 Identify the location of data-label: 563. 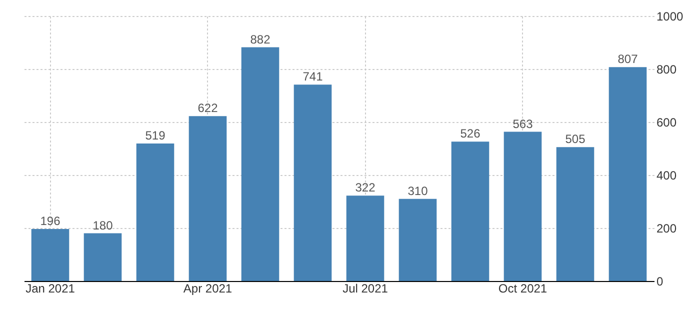
(523, 123).